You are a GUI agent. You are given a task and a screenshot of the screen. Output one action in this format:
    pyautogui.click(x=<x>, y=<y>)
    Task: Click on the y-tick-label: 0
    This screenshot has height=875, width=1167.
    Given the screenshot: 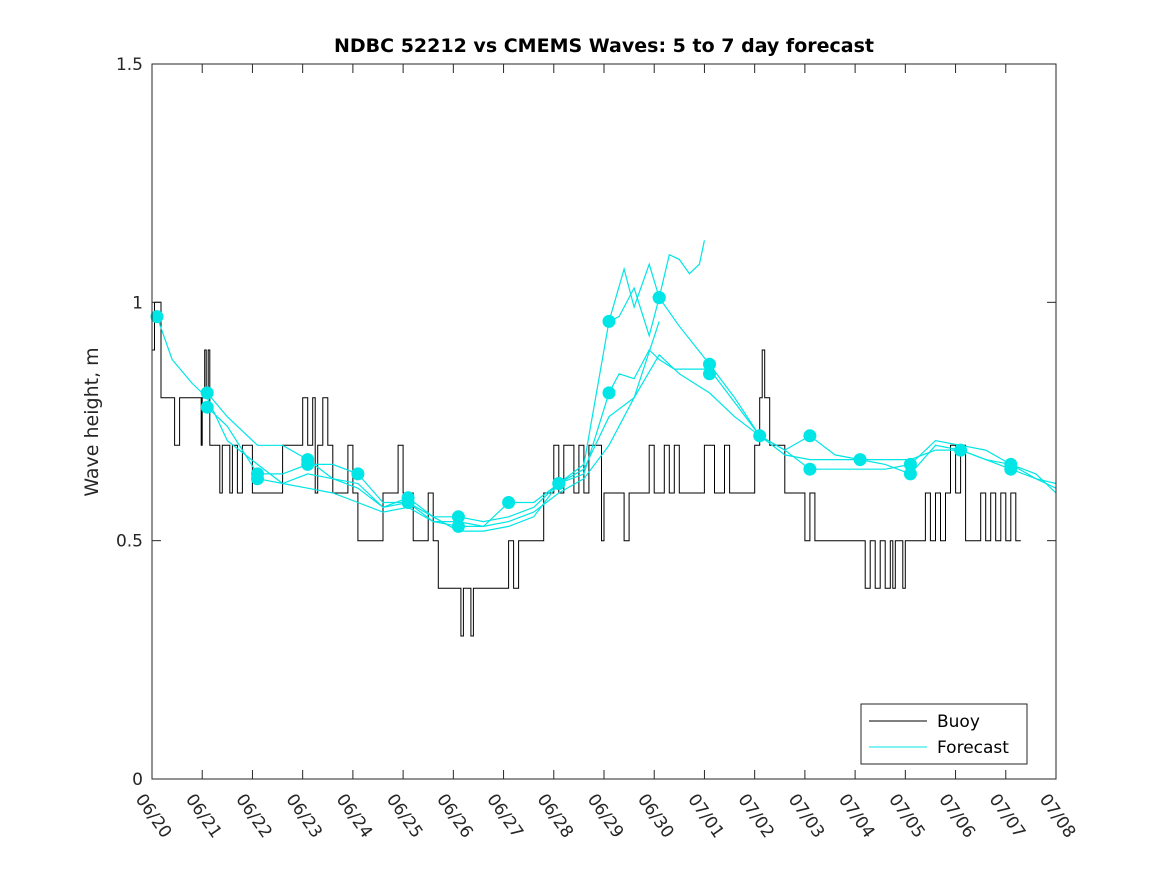 What is the action you would take?
    pyautogui.click(x=137, y=780)
    